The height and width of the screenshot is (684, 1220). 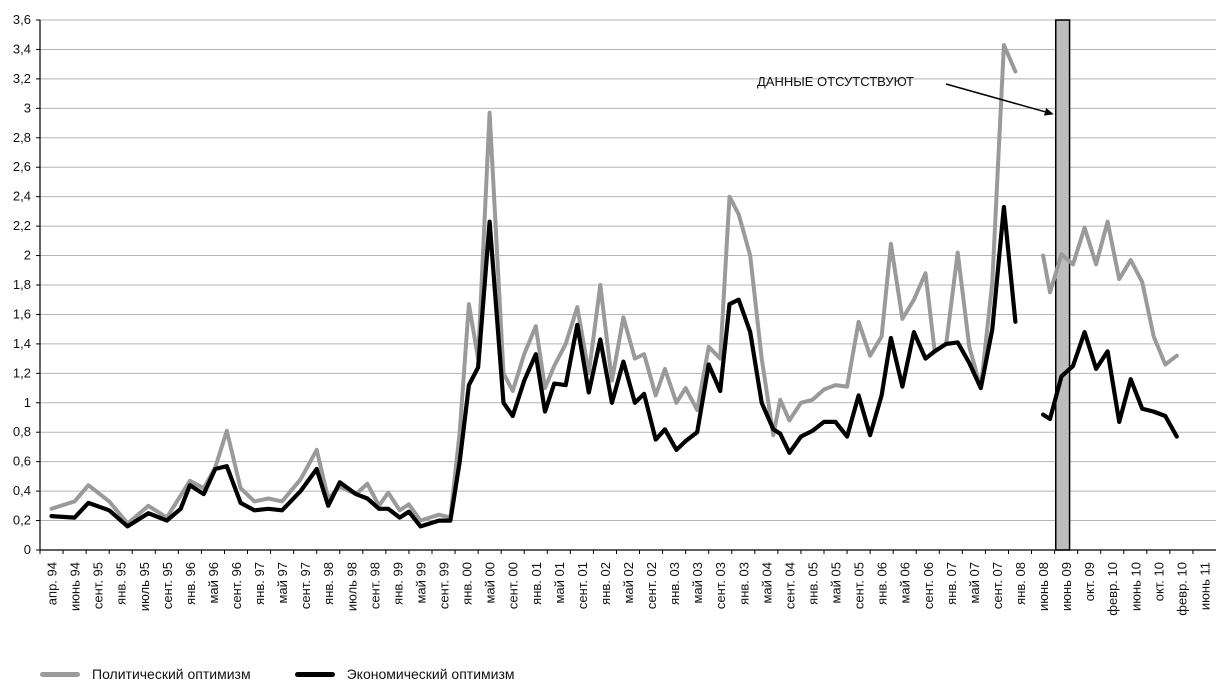 What do you see at coordinates (720, 585) in the screenshot?
I see `x-tick-label: сент. 03` at bounding box center [720, 585].